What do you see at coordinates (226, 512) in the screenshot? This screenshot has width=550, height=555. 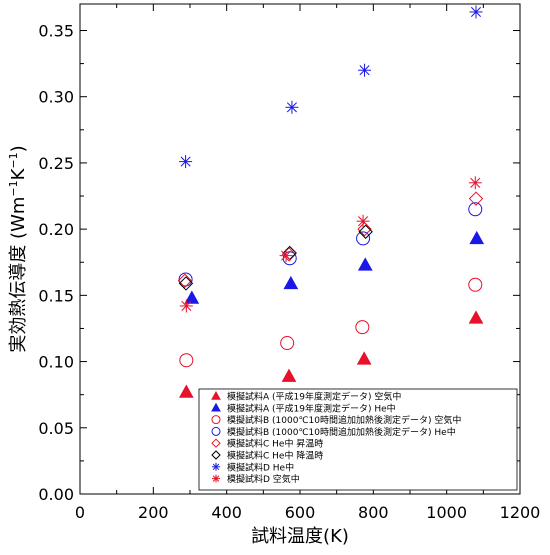 I see `x-tick-label: 400` at bounding box center [226, 512].